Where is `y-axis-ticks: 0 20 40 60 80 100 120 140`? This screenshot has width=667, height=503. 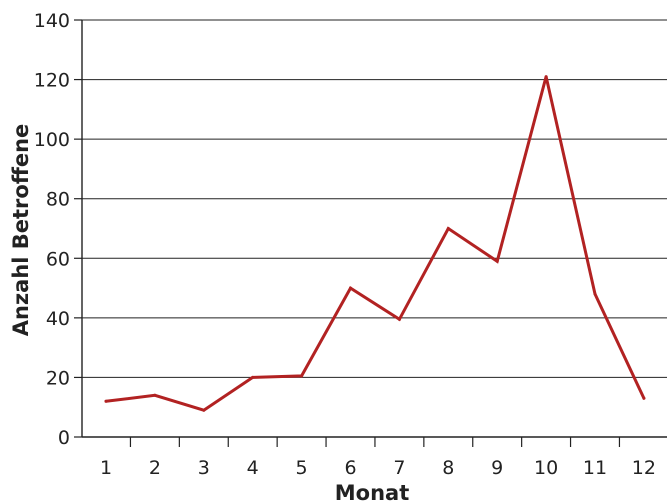
y-axis-ticks: 0 20 40 60 80 100 120 140 is located at coordinates (58, 229).